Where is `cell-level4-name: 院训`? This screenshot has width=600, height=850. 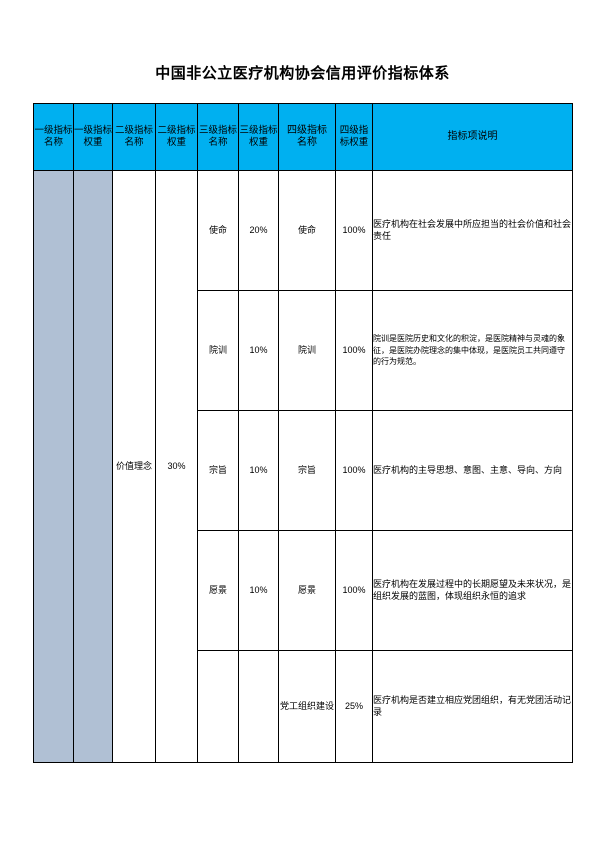 cell-level4-name: 院训 is located at coordinates (307, 350).